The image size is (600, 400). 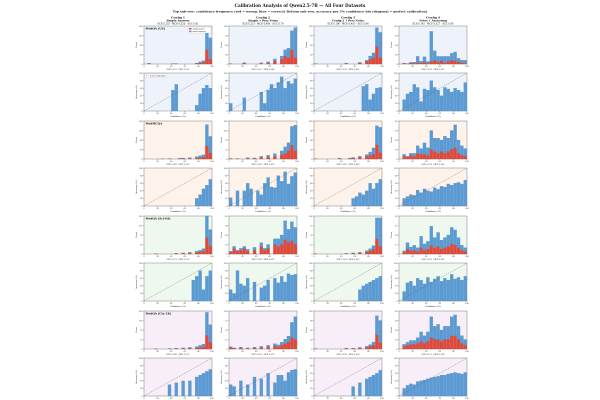 I want to click on x-tick-label: 60, so click(x=185, y=399).